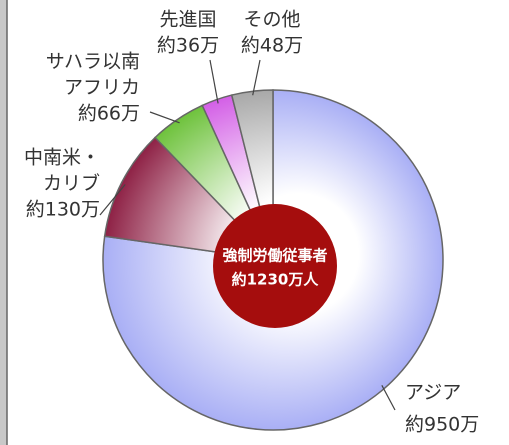 The height and width of the screenshot is (445, 509). I want to click on center-label: 約1230万人, so click(276, 280).